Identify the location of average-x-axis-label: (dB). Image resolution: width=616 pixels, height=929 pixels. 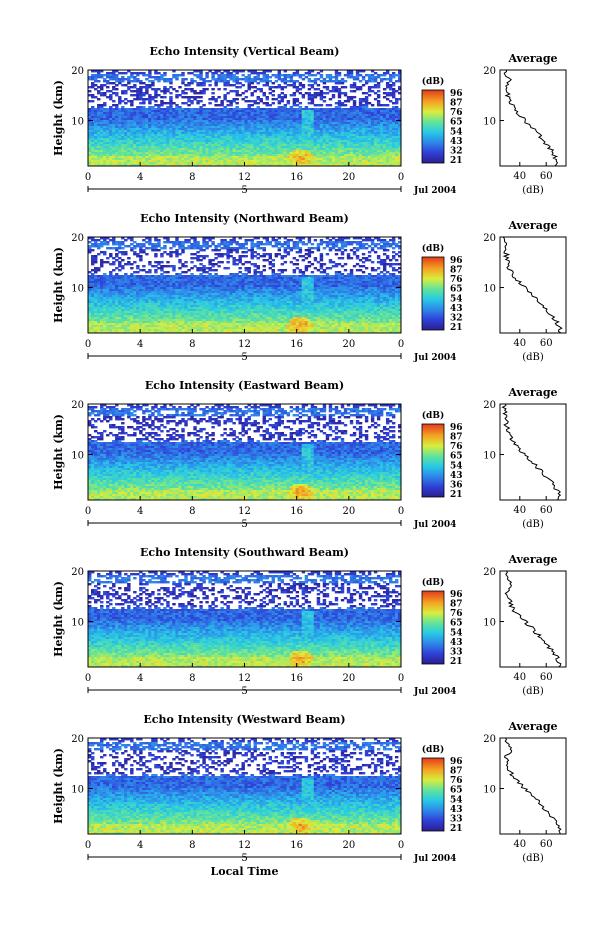
(533, 190).